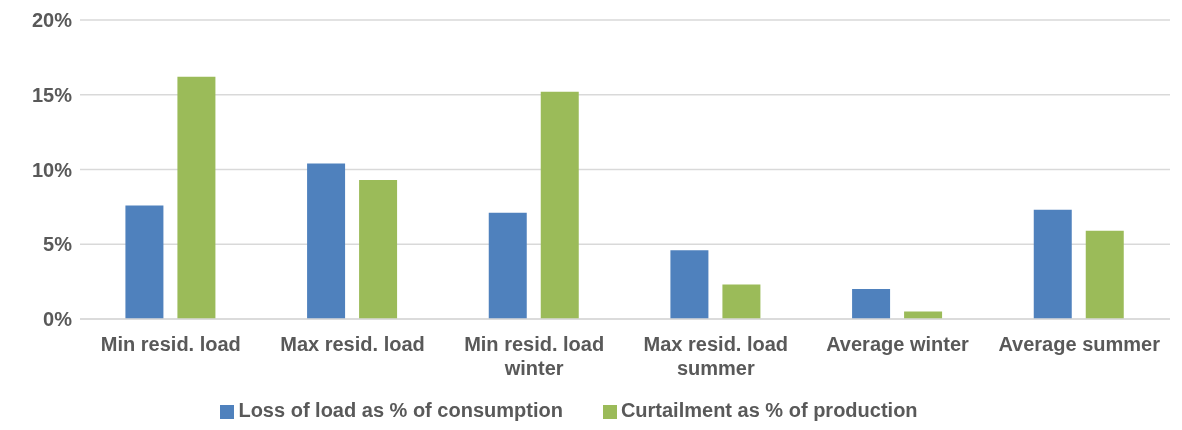 The width and height of the screenshot is (1182, 430). I want to click on x-tick-label: Average winter, so click(898, 344).